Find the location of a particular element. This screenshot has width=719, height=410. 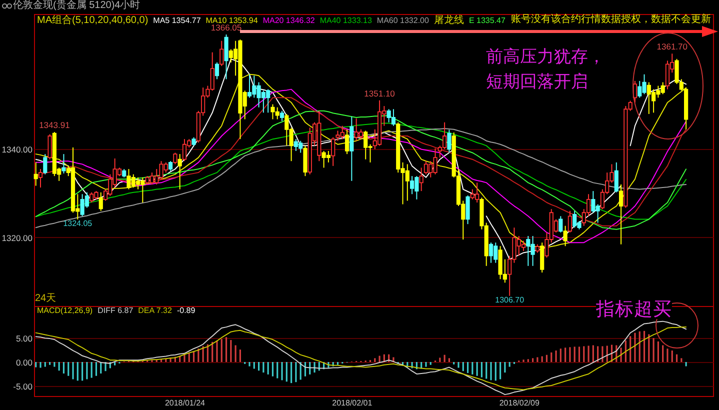

annotation: 指标超买 is located at coordinates (634, 308).